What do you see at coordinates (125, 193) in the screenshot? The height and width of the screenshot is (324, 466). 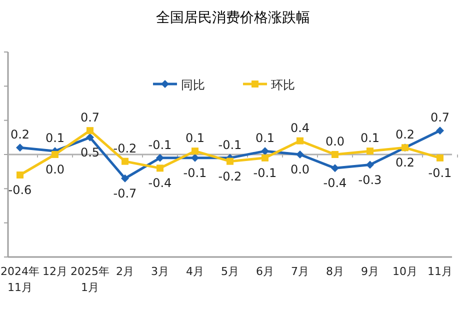 I see `data-label: -0.7` at bounding box center [125, 193].